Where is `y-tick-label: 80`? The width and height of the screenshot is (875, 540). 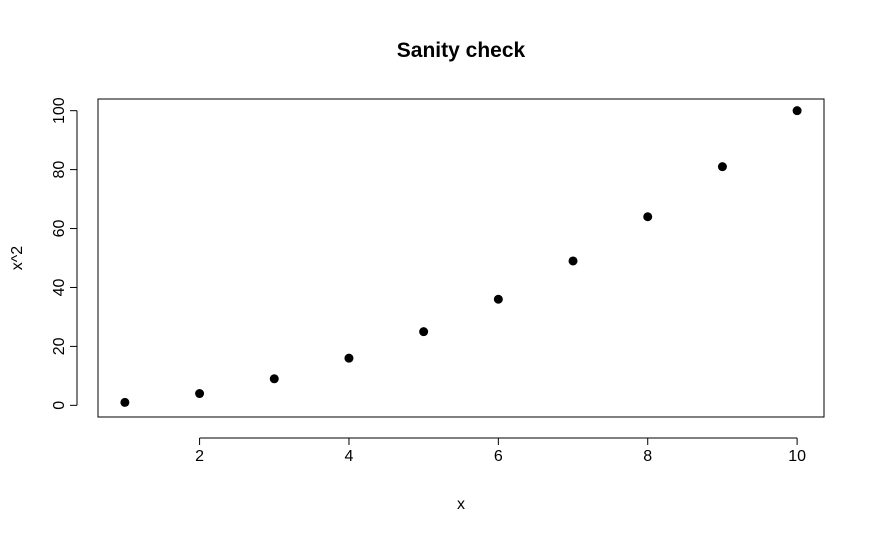
y-tick-label: 80 is located at coordinates (59, 170).